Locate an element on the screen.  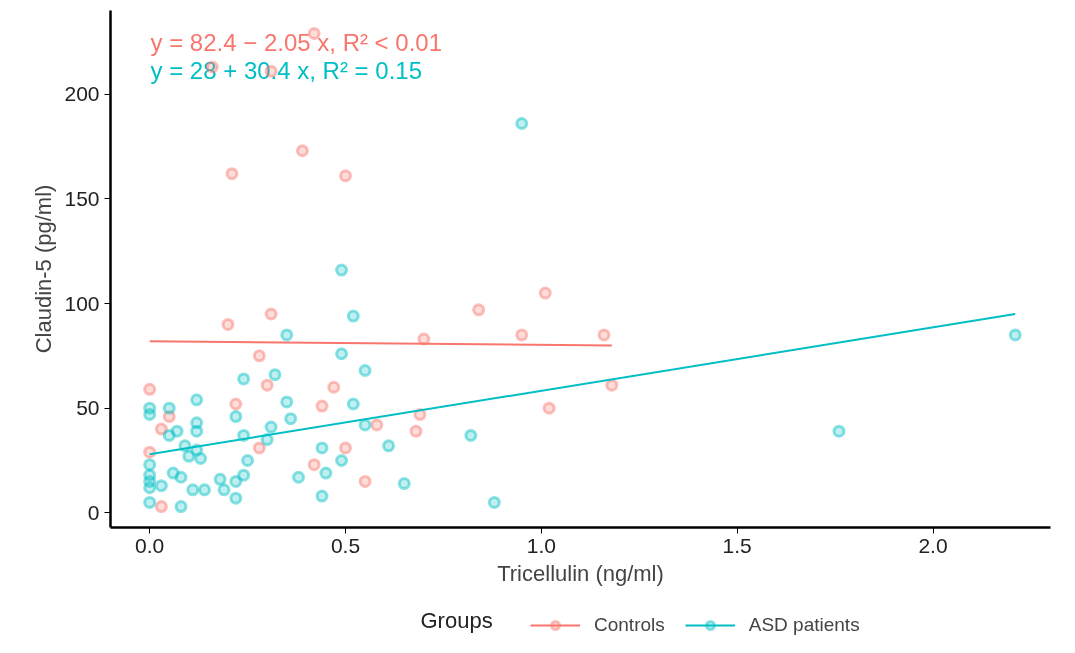
legend-title: Groups is located at coordinates (456, 620).